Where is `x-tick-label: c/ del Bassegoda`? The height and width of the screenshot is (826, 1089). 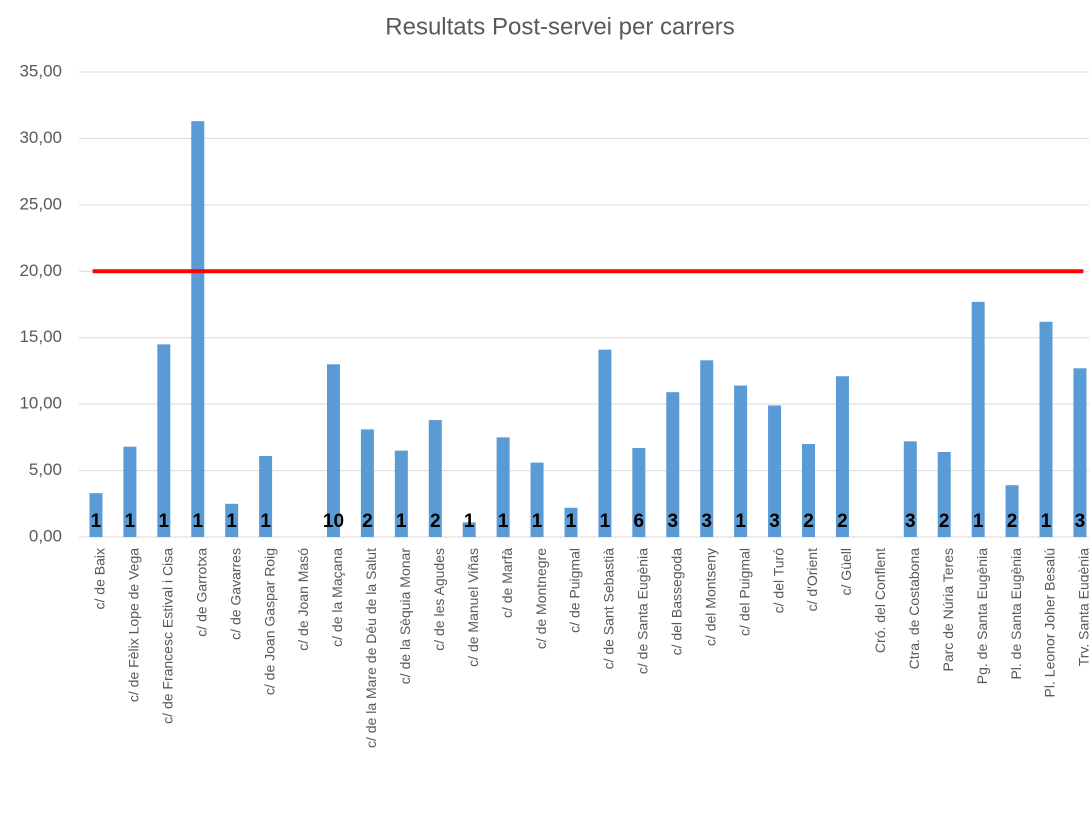 x-tick-label: c/ del Bassegoda is located at coordinates (676, 602).